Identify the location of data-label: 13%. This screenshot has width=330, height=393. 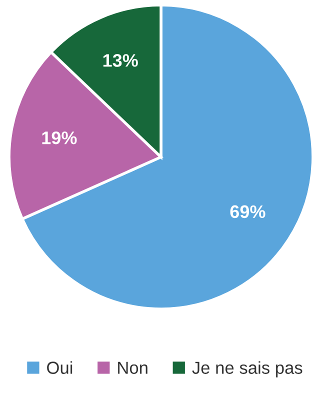
(120, 60).